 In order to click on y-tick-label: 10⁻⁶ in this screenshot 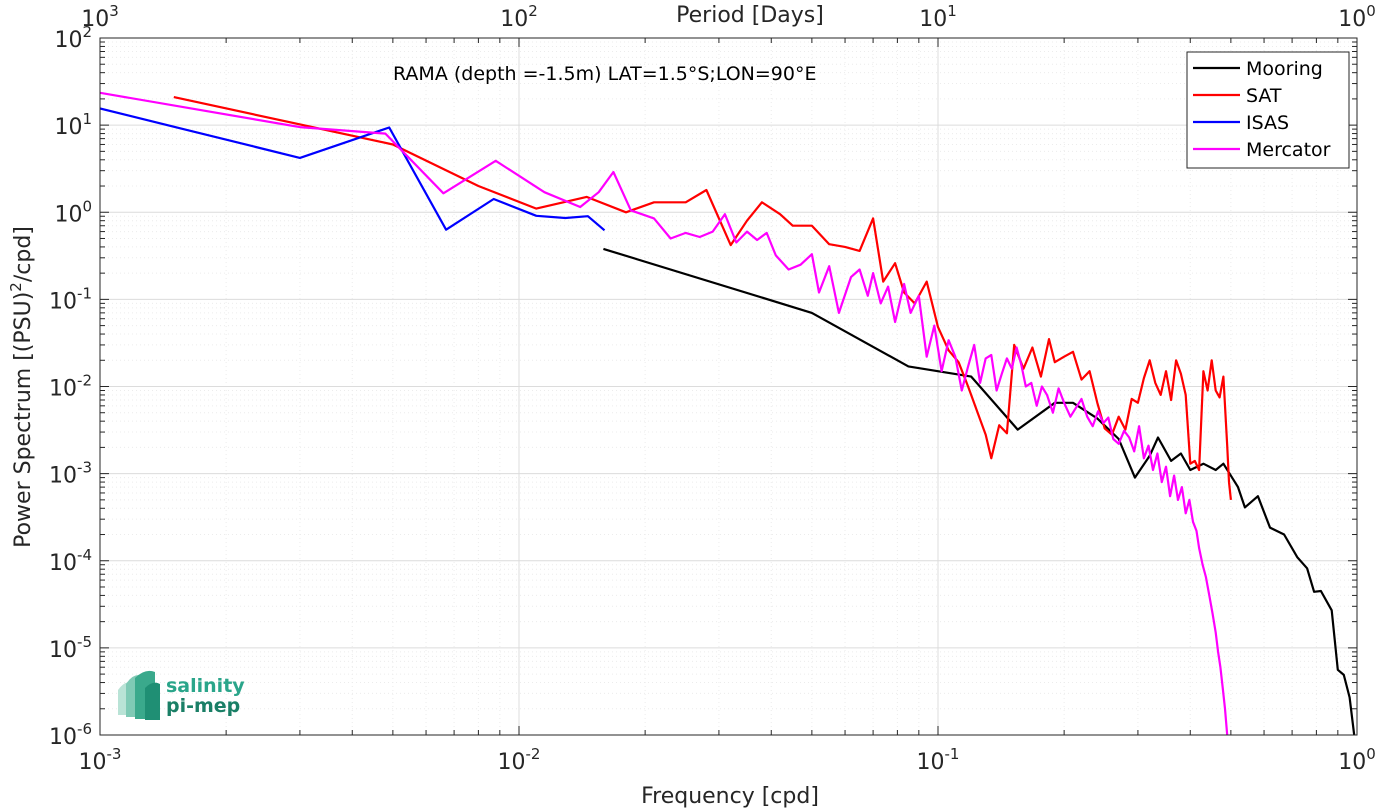, I will do `click(70, 735)`.